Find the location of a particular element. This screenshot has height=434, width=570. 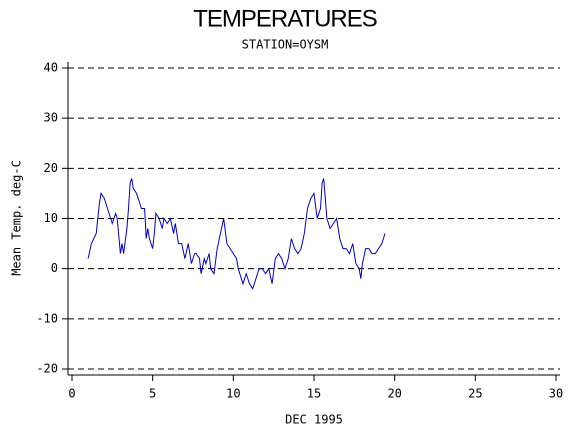

y-axis-label: Mean Temp. deg-C is located at coordinates (17, 218).